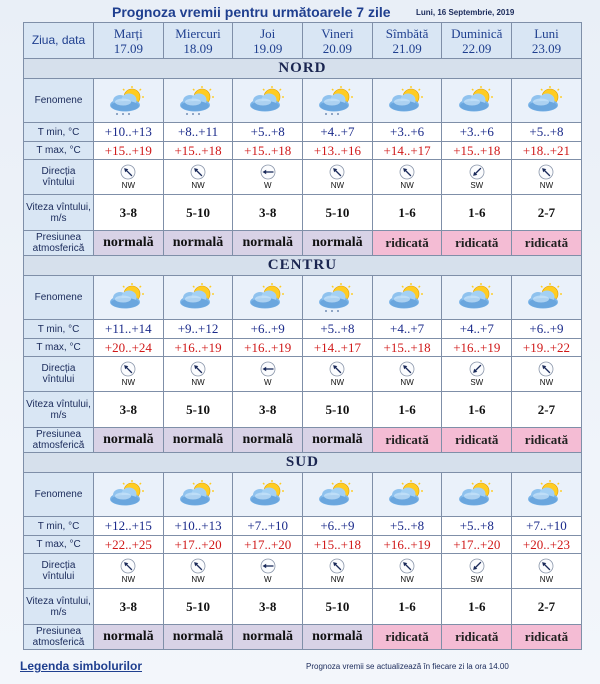  I want to click on legend-link: Legenda simbolurilor, so click(81, 666).